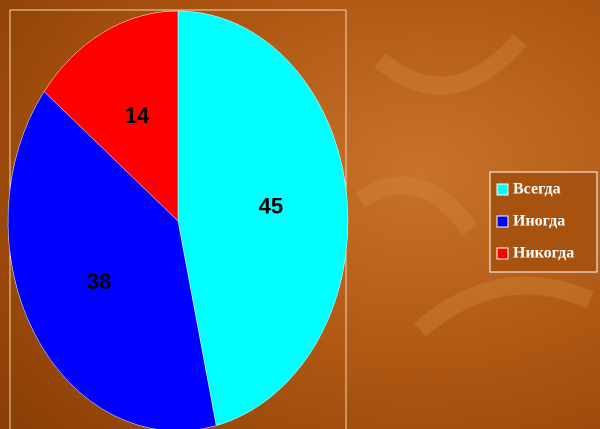 This screenshot has width=600, height=429. Describe the element at coordinates (137, 115) in the screenshot. I see `data-label: 14` at that location.